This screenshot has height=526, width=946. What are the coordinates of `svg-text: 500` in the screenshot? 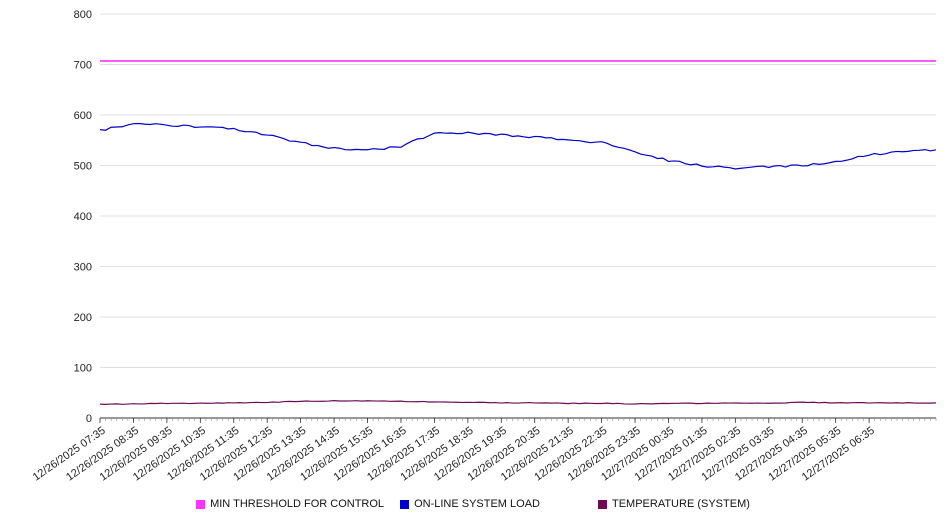 It's located at (83, 167).